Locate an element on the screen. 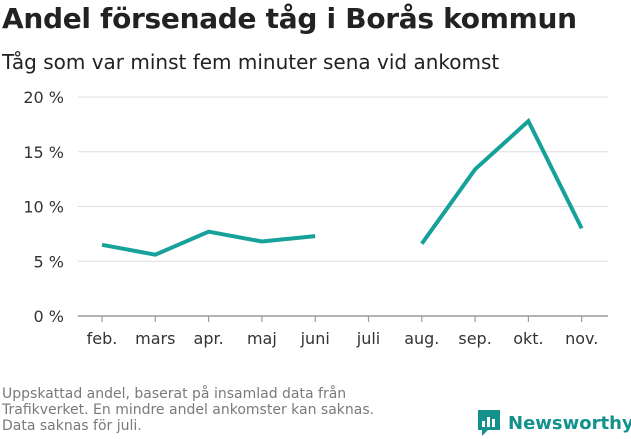  x-tick-label: apr. is located at coordinates (209, 338).